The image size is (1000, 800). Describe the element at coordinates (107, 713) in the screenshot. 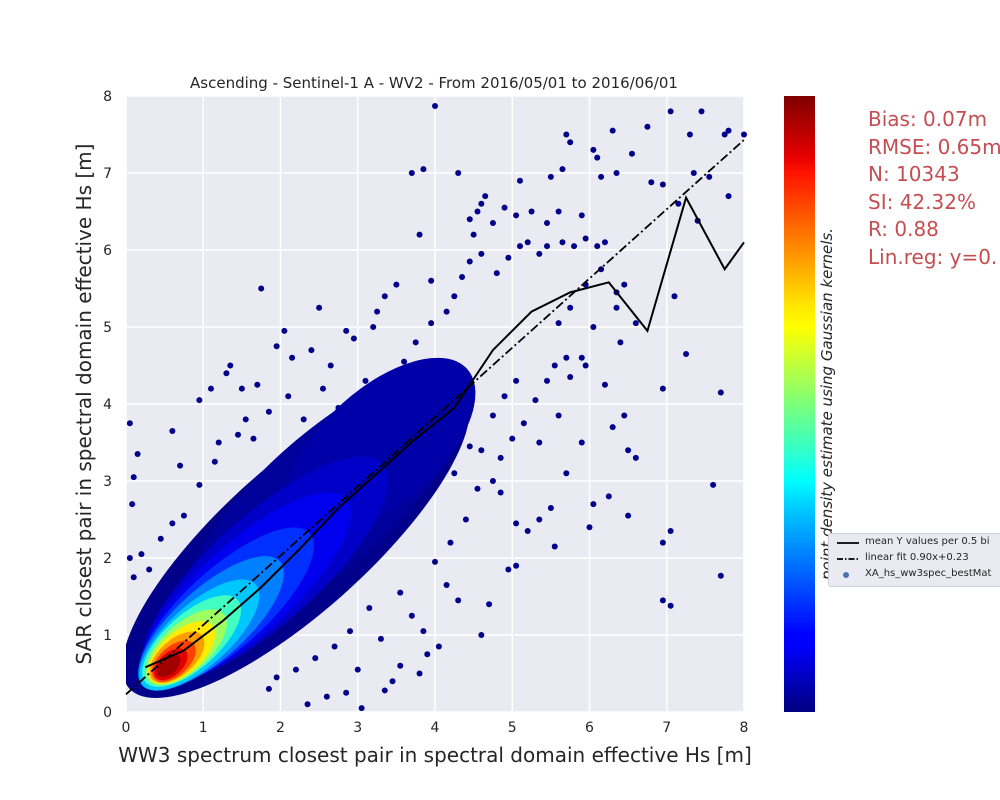

I see `y-tick-label: 0` at that location.